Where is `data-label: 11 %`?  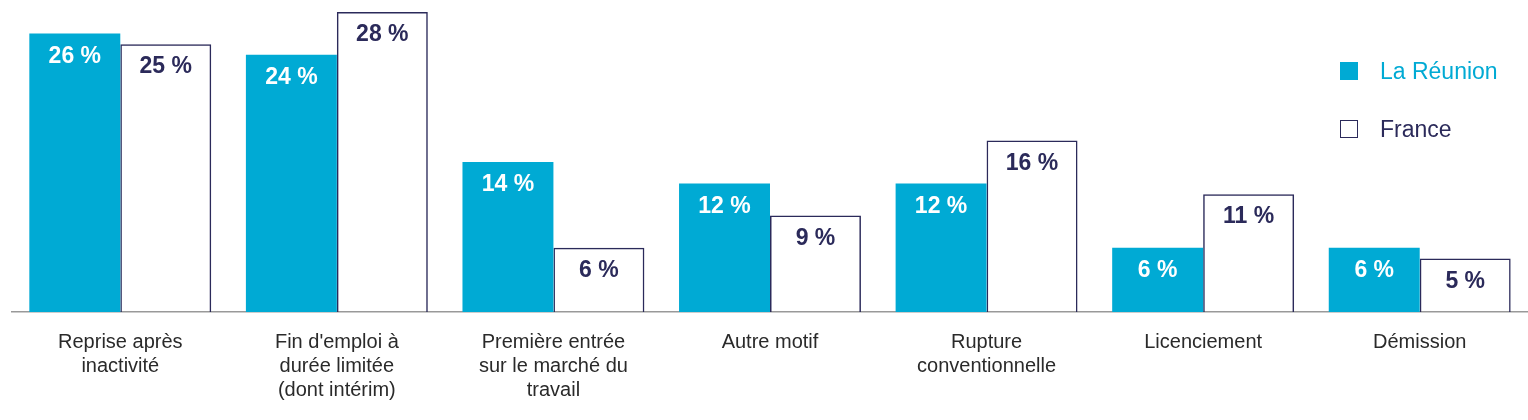
data-label: 11 % is located at coordinates (1249, 215).